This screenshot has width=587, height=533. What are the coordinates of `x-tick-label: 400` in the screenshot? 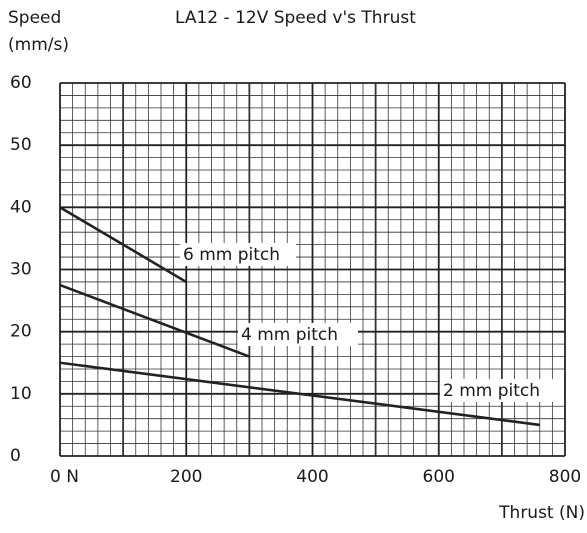 It's located at (312, 477).